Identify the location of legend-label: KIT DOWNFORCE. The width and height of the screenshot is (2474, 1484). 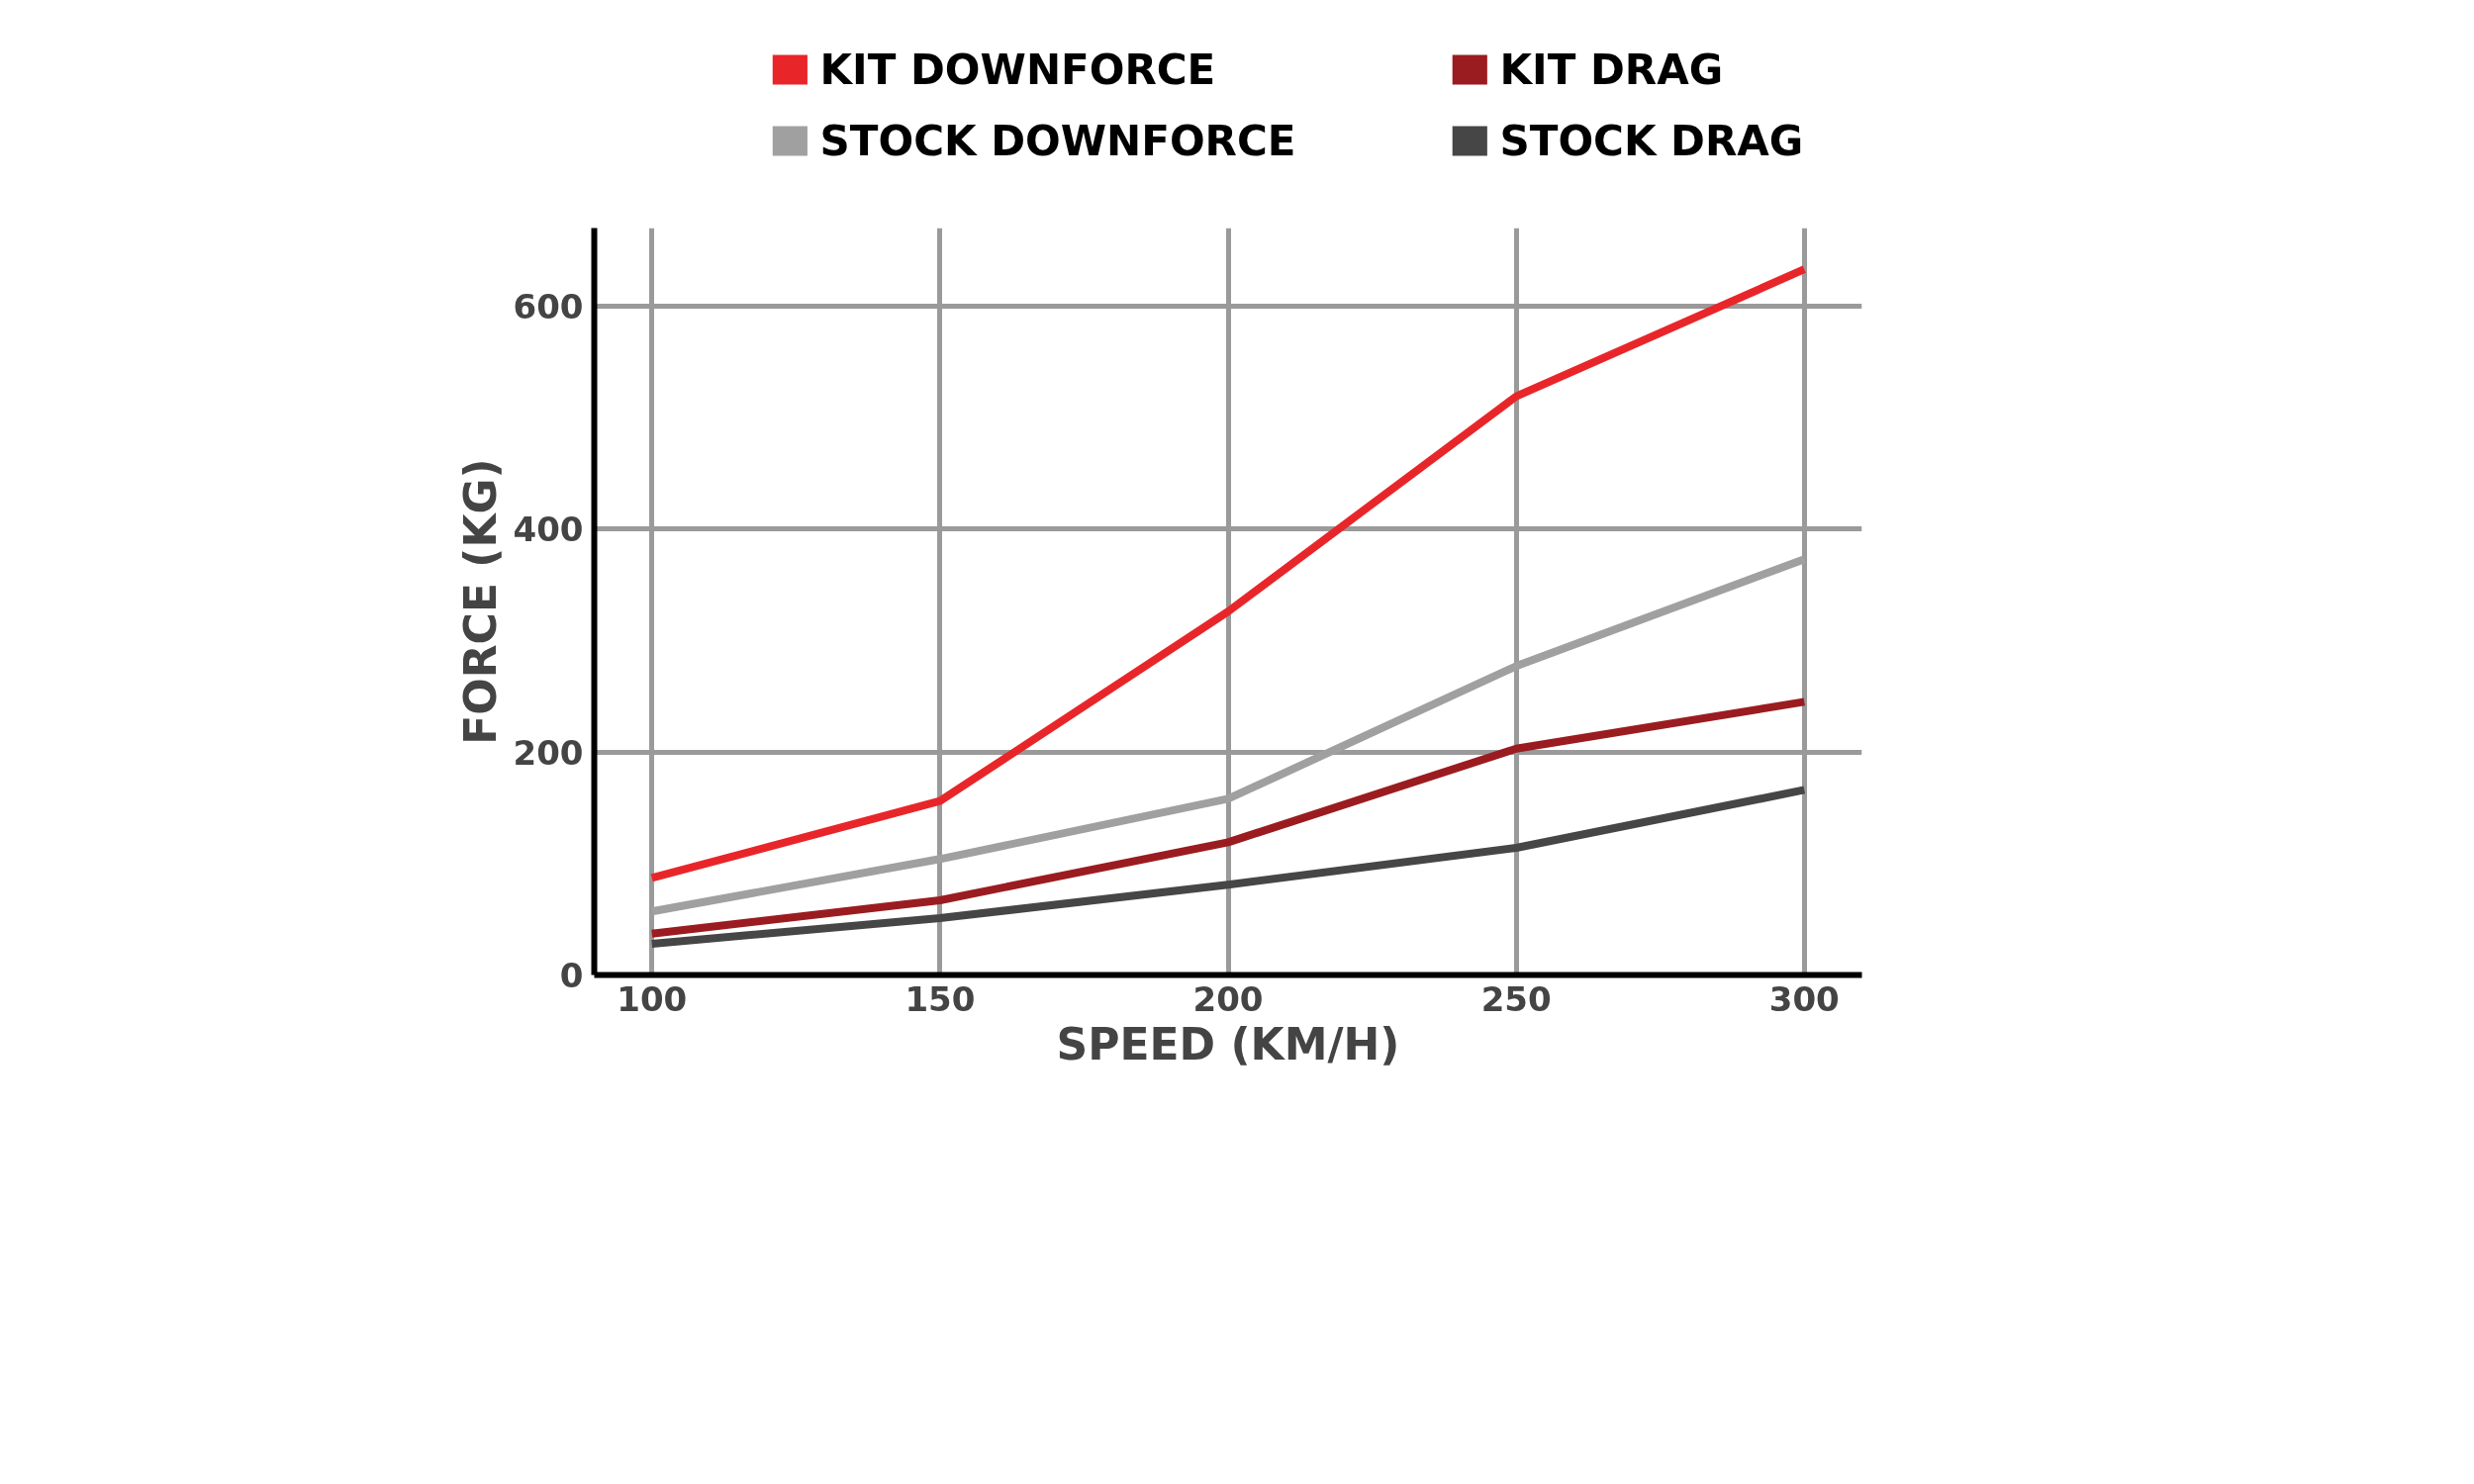
(1017, 70).